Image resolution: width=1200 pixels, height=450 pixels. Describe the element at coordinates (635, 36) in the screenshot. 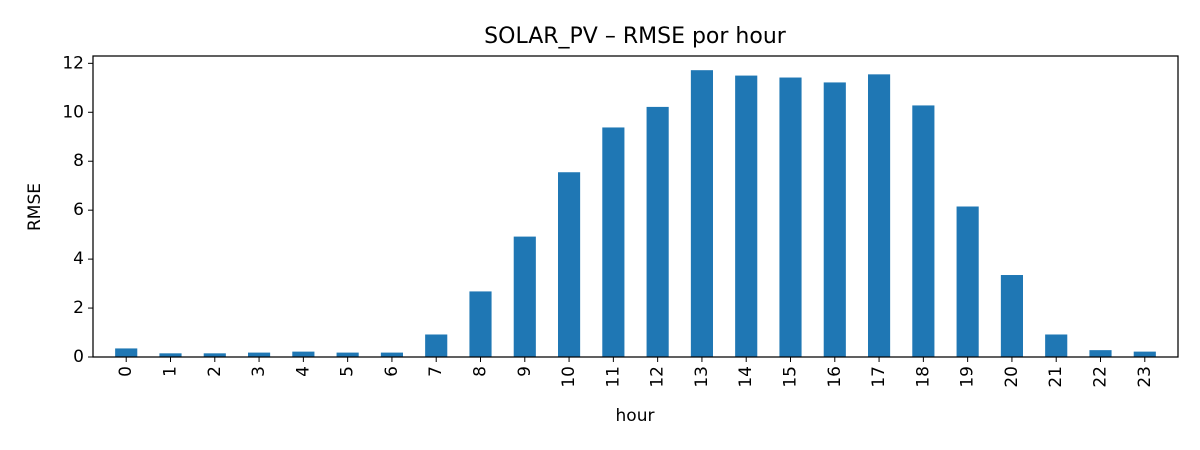

I see `chart-title: SOLAR_PV – RMSE por hour` at that location.